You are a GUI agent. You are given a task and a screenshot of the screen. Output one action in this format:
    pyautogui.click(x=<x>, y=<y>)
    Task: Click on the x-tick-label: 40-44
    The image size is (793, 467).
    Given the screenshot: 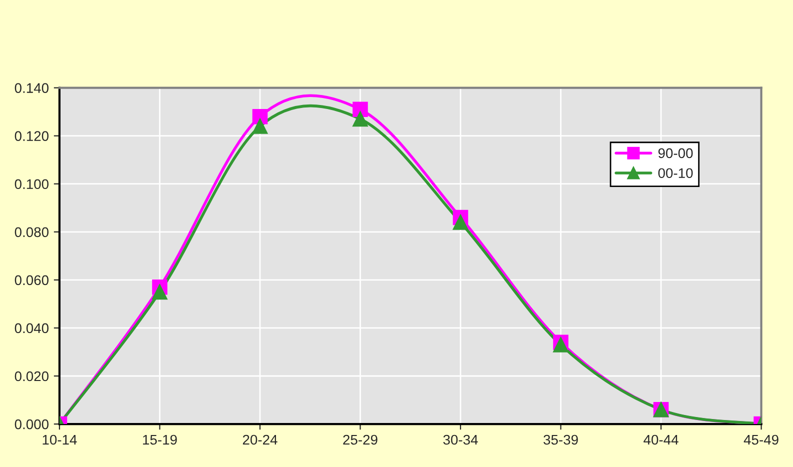 What is the action you would take?
    pyautogui.click(x=661, y=439)
    